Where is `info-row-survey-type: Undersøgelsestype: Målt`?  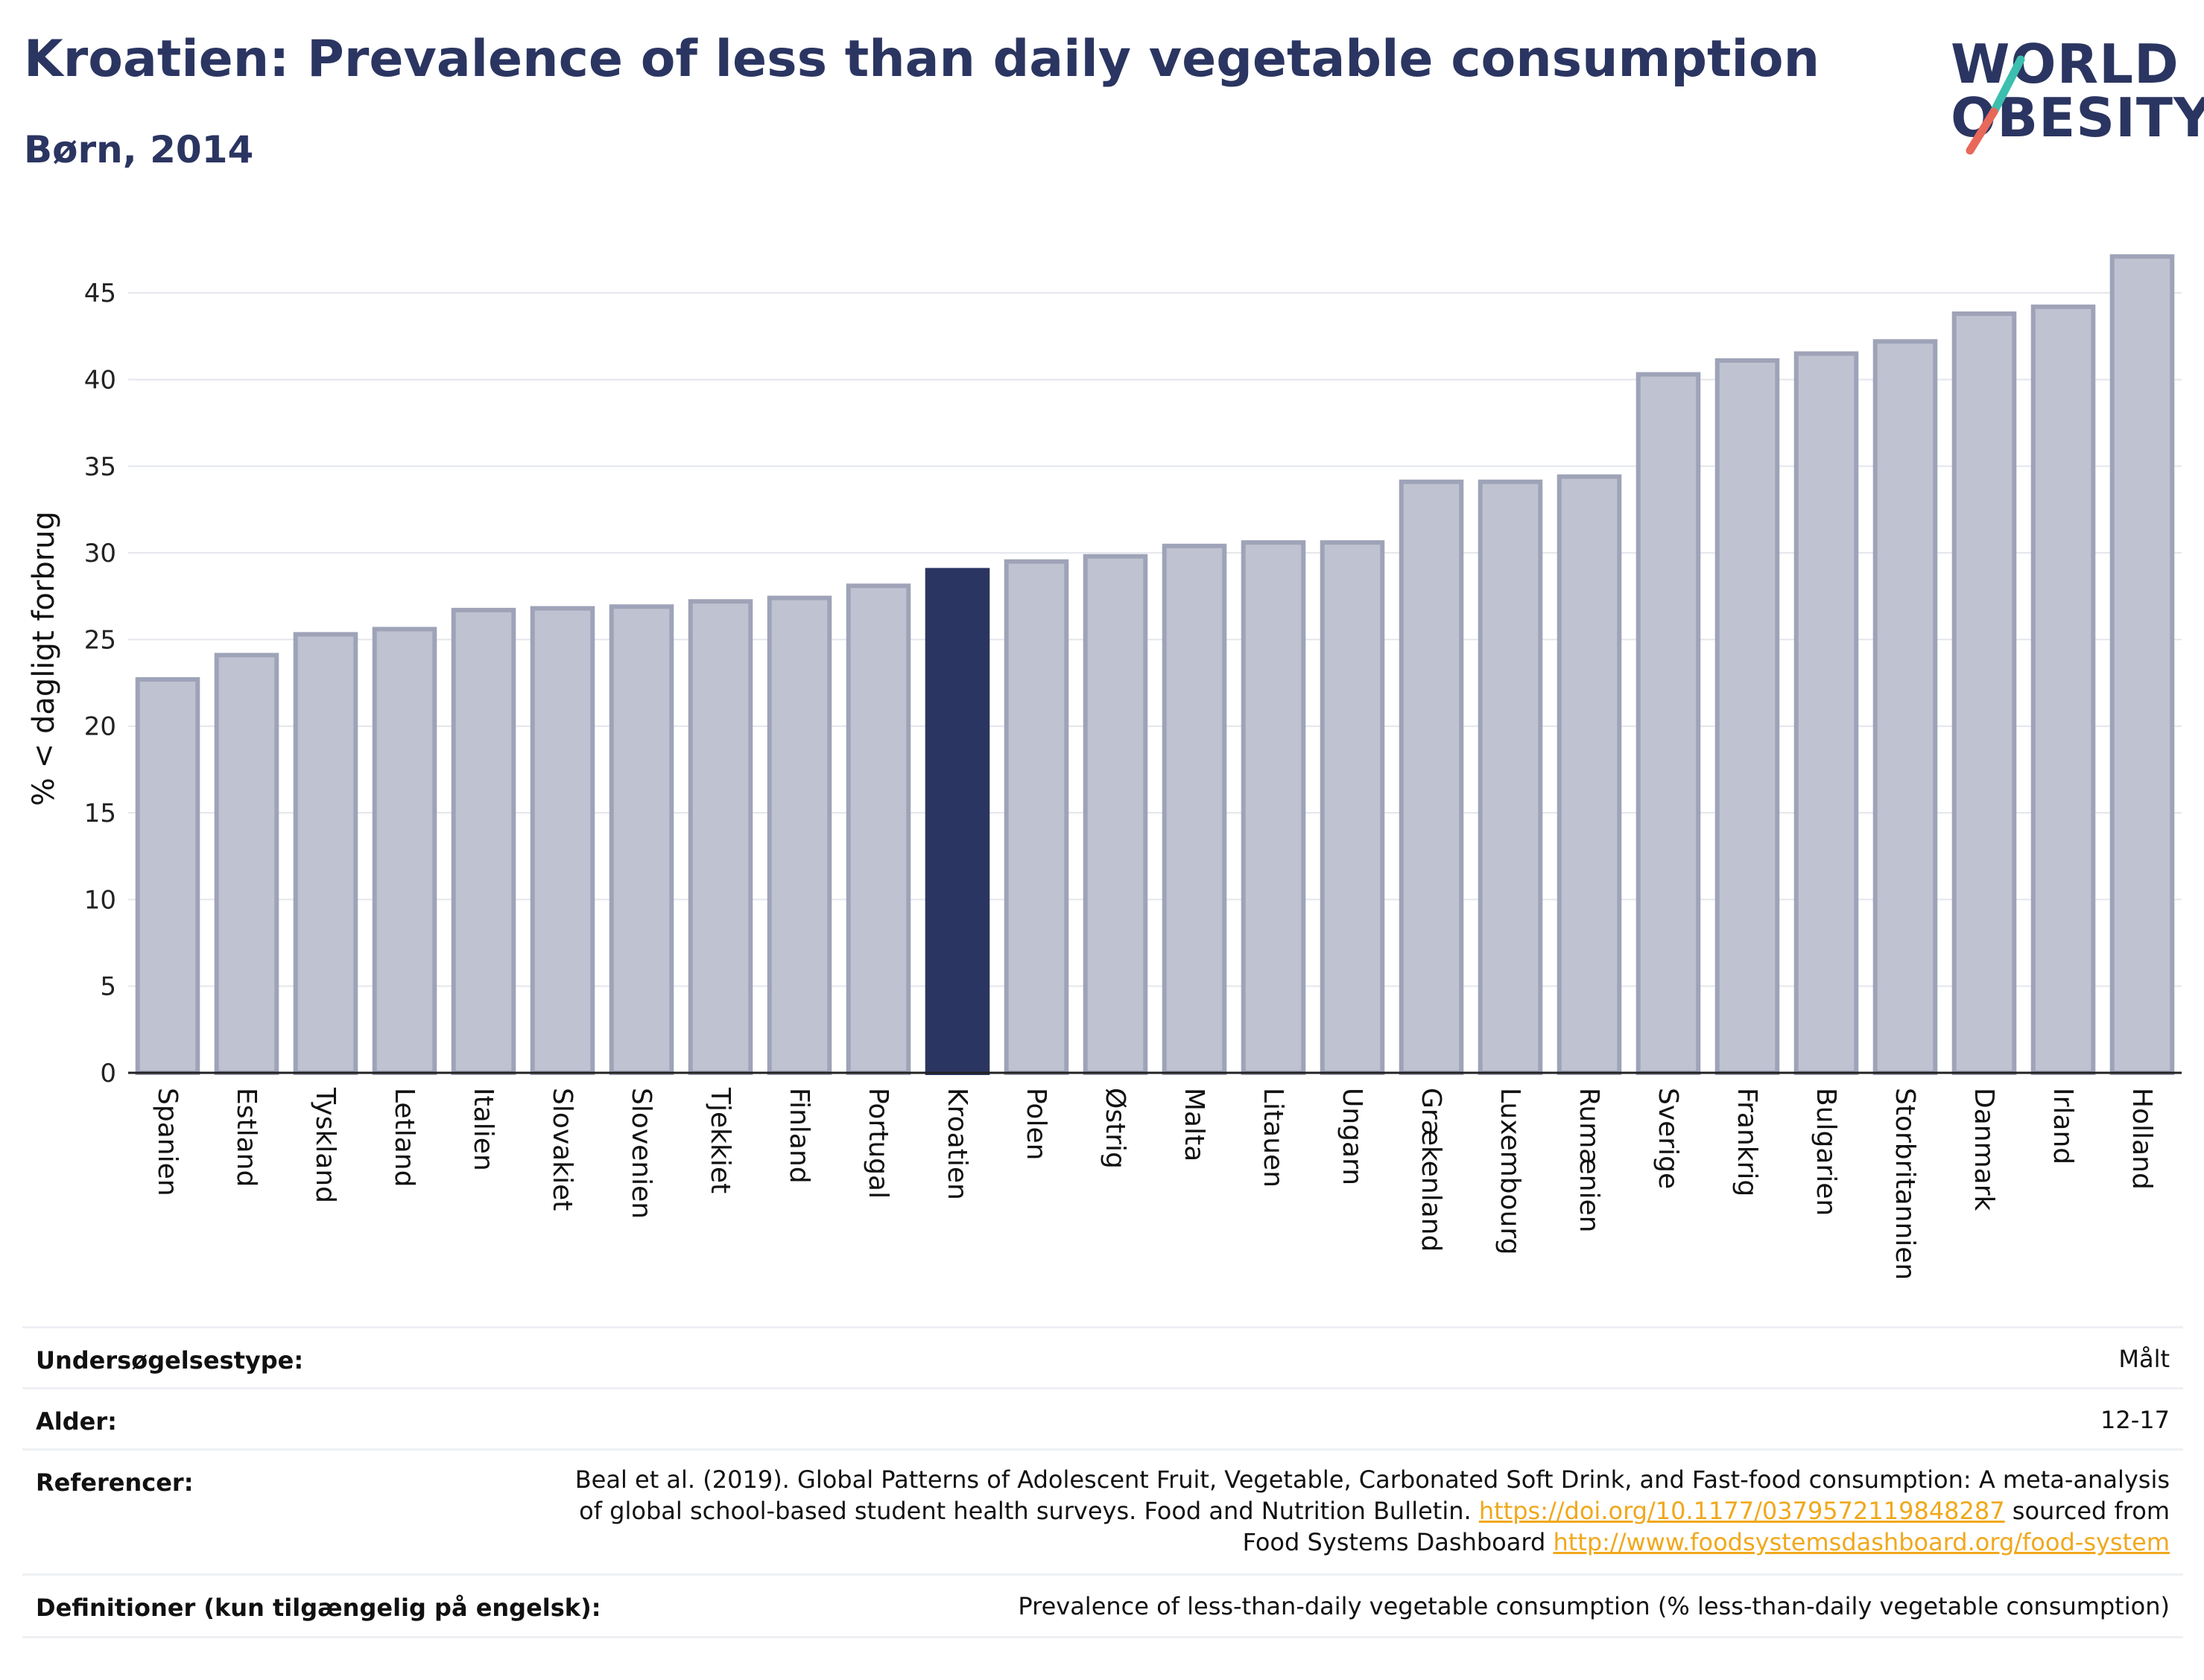 info-row-survey-type: Undersøgelsestype: Målt is located at coordinates (1102, 1357).